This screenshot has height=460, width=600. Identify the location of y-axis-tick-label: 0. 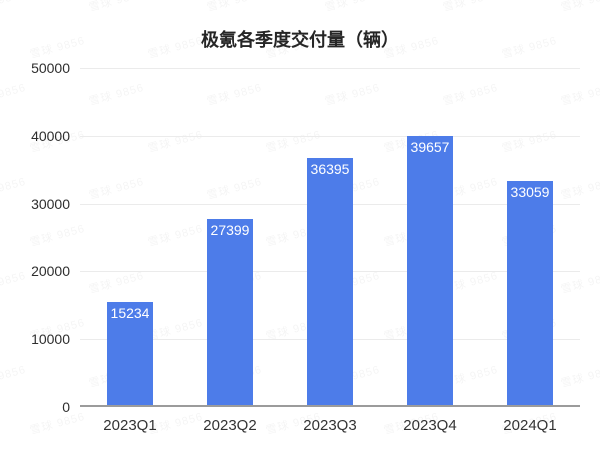
(66, 407).